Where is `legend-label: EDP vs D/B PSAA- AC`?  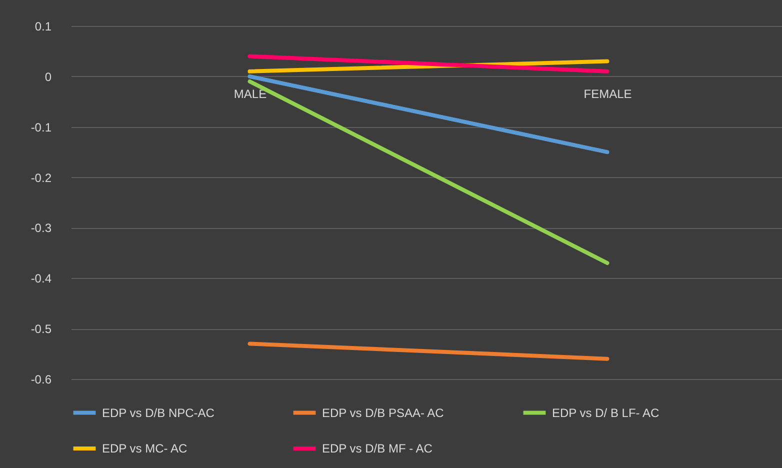
legend-label: EDP vs D/B PSAA- AC is located at coordinates (383, 413).